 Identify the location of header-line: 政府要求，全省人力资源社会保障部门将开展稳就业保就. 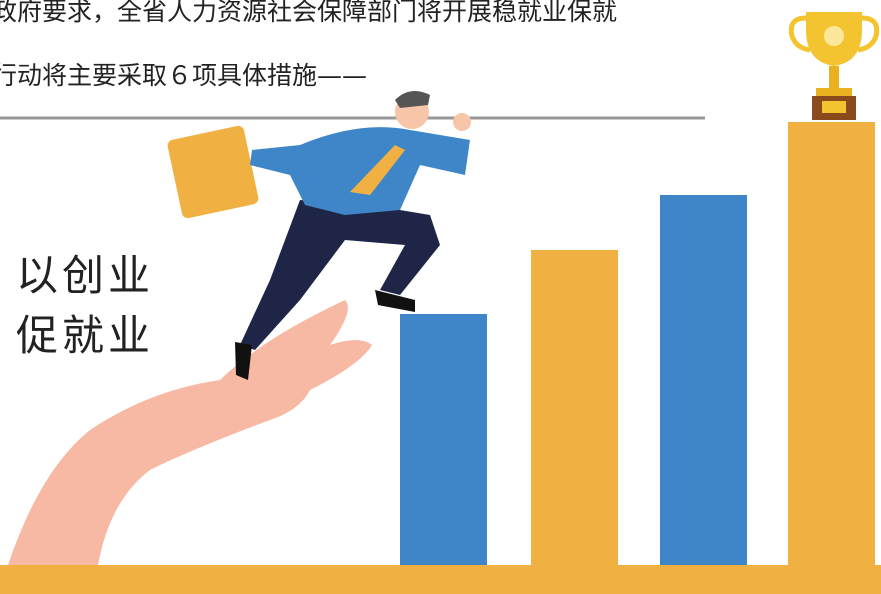
(308, 13).